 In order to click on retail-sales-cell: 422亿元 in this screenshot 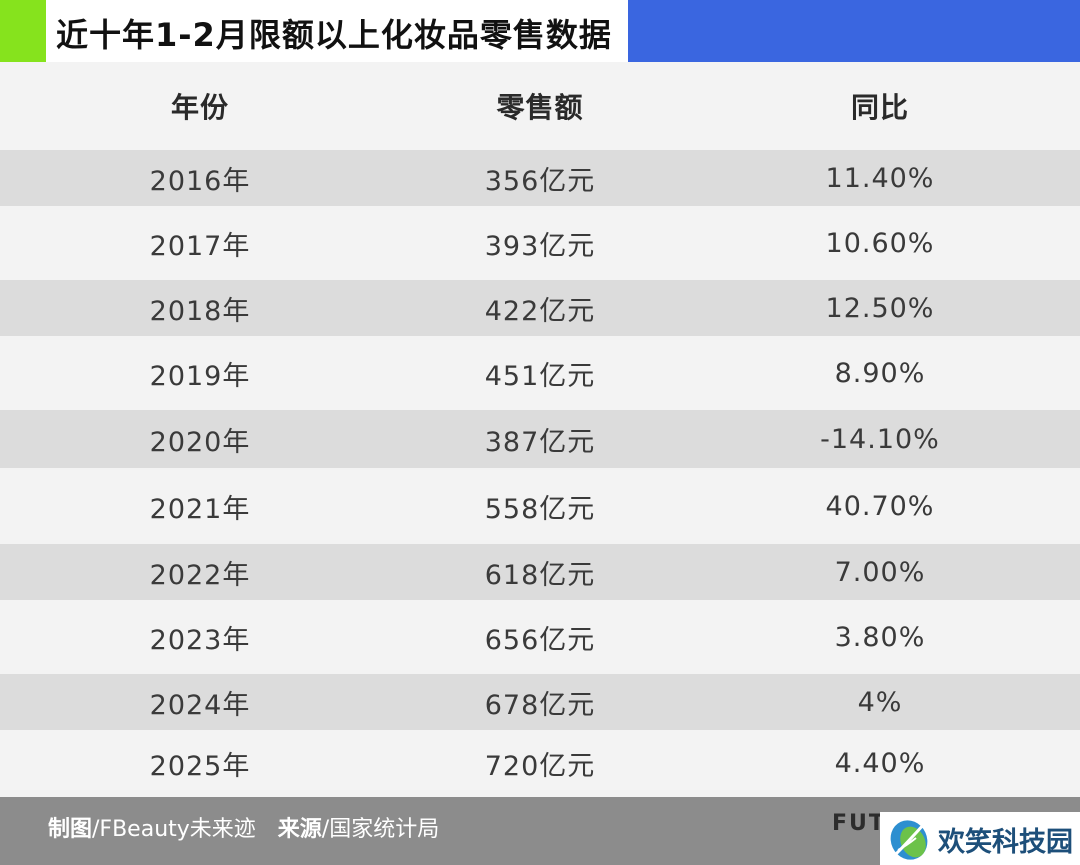, I will do `click(540, 311)`.